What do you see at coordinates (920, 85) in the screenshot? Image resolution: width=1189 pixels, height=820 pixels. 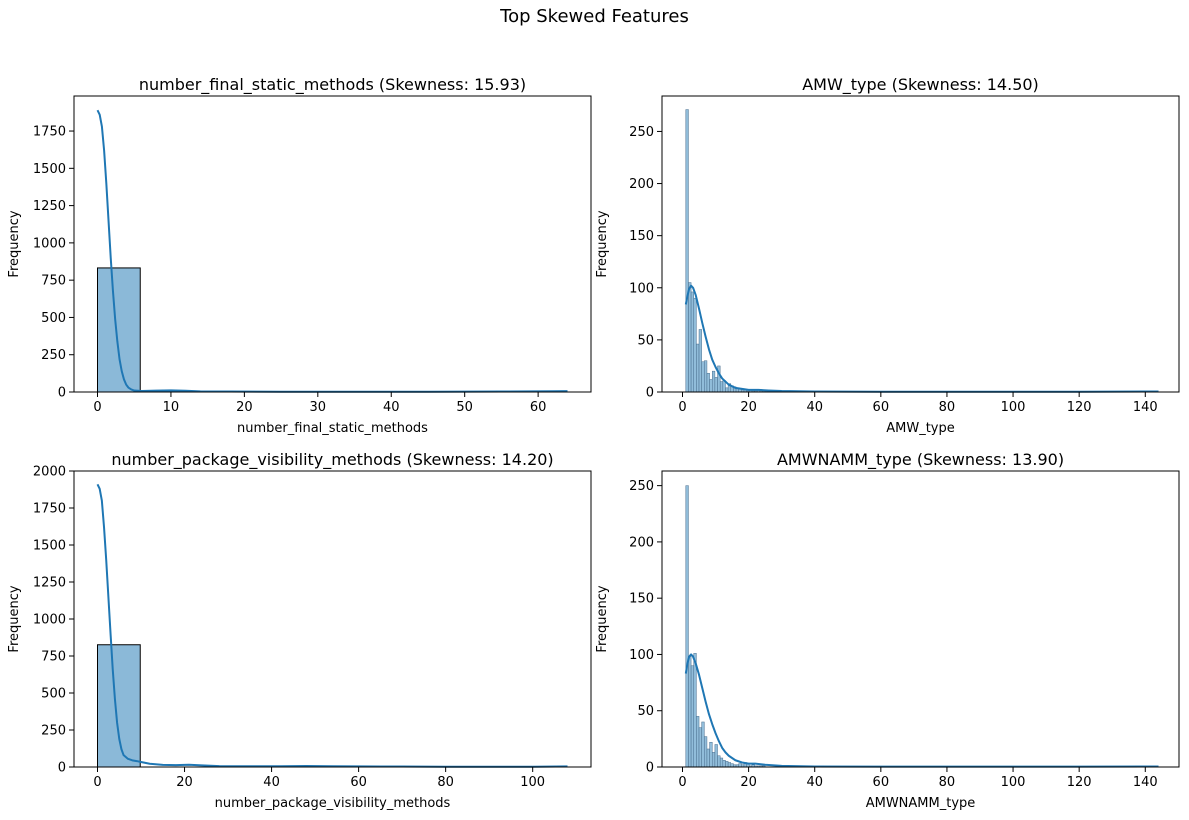 I see `subplot-title: AMW_type (Skewness: 14.50)` at bounding box center [920, 85].